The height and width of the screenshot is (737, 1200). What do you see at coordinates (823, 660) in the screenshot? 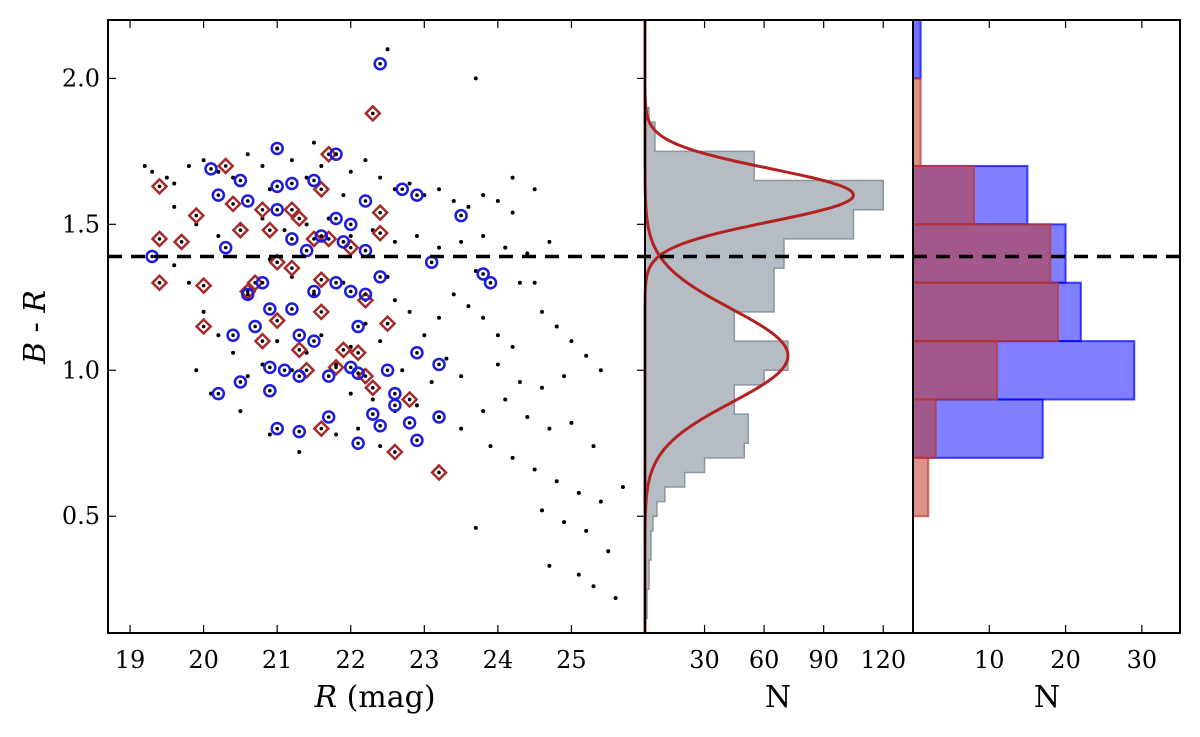
I see `x-tick-label: 90` at bounding box center [823, 660].